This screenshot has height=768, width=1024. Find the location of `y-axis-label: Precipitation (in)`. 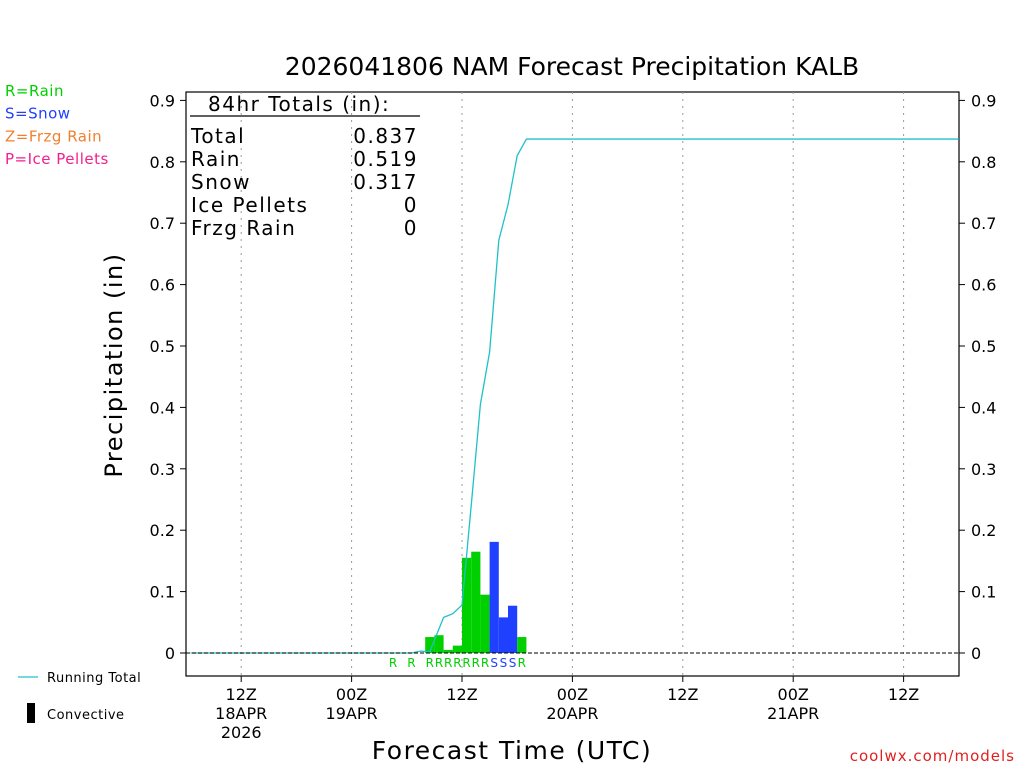

y-axis-label: Precipitation (in) is located at coordinates (114, 364).